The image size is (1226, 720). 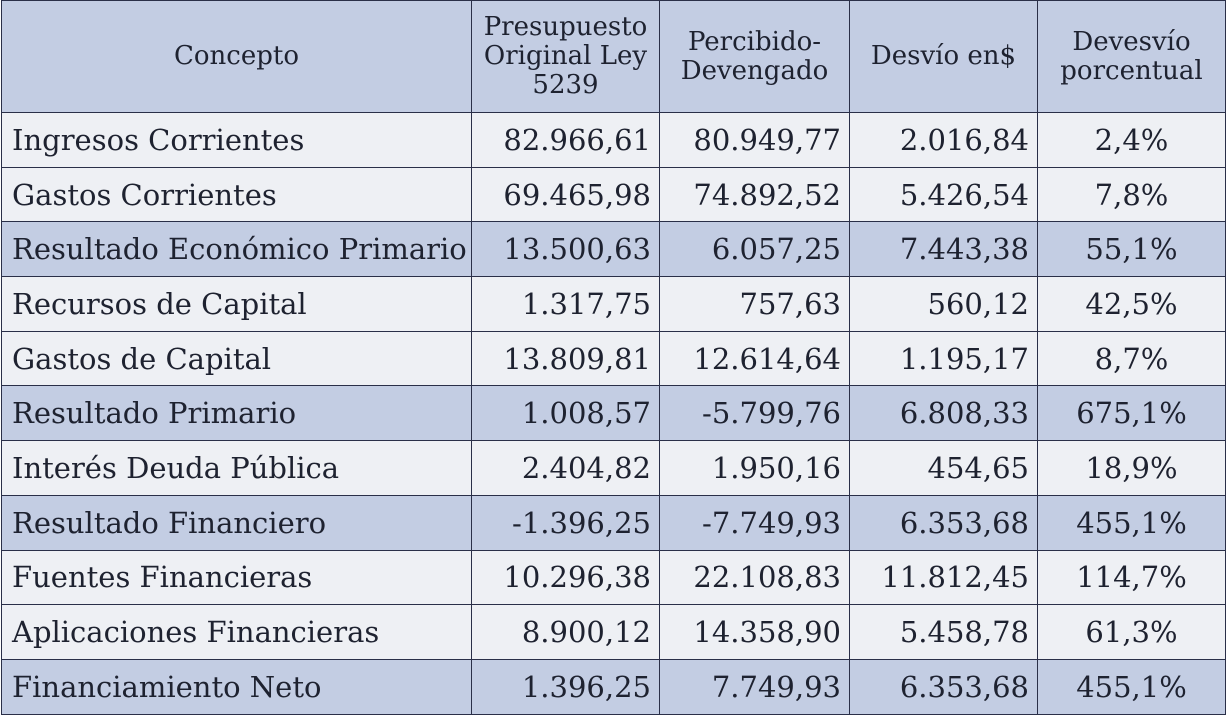 I want to click on cell-concepto: Interés Deuda Pública, so click(x=236, y=468).